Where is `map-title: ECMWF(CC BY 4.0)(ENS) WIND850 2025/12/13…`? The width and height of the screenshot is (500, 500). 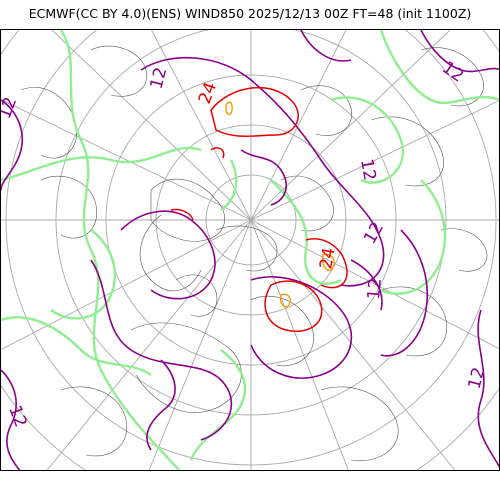
map-title: ECMWF(CC BY 4.0)(ENS) WIND850 2025/12/13… is located at coordinates (250, 13).